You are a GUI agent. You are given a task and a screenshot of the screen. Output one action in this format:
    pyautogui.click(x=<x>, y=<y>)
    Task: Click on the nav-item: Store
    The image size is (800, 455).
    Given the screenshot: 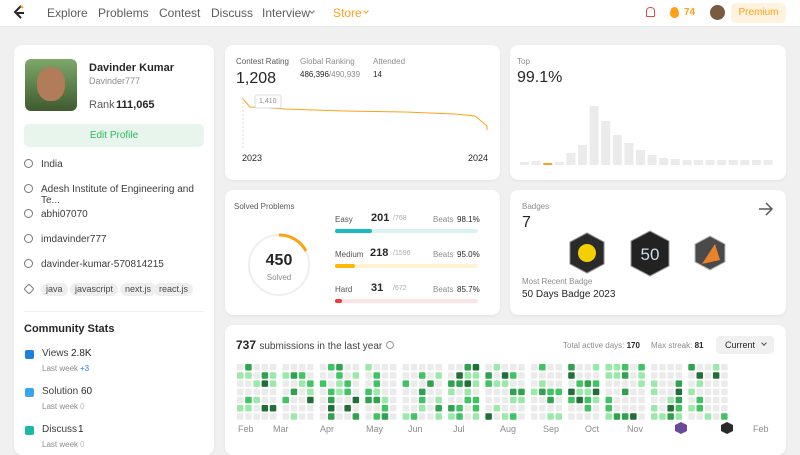 What is the action you would take?
    pyautogui.click(x=347, y=13)
    